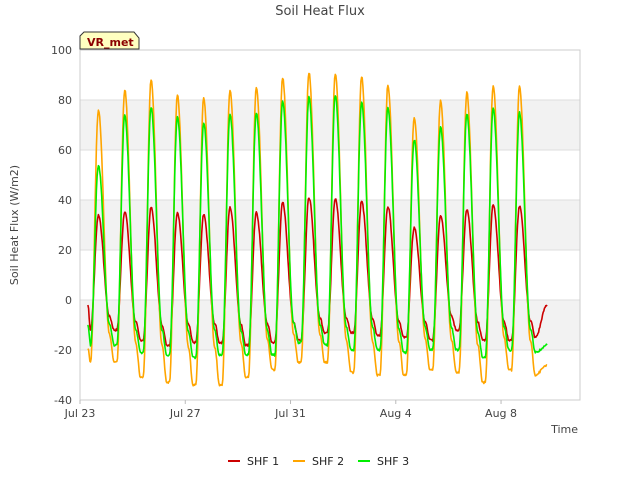  What do you see at coordinates (14, 225) in the screenshot?
I see `y-axis-label: Soil Heat Flux (W/m2)` at bounding box center [14, 225].